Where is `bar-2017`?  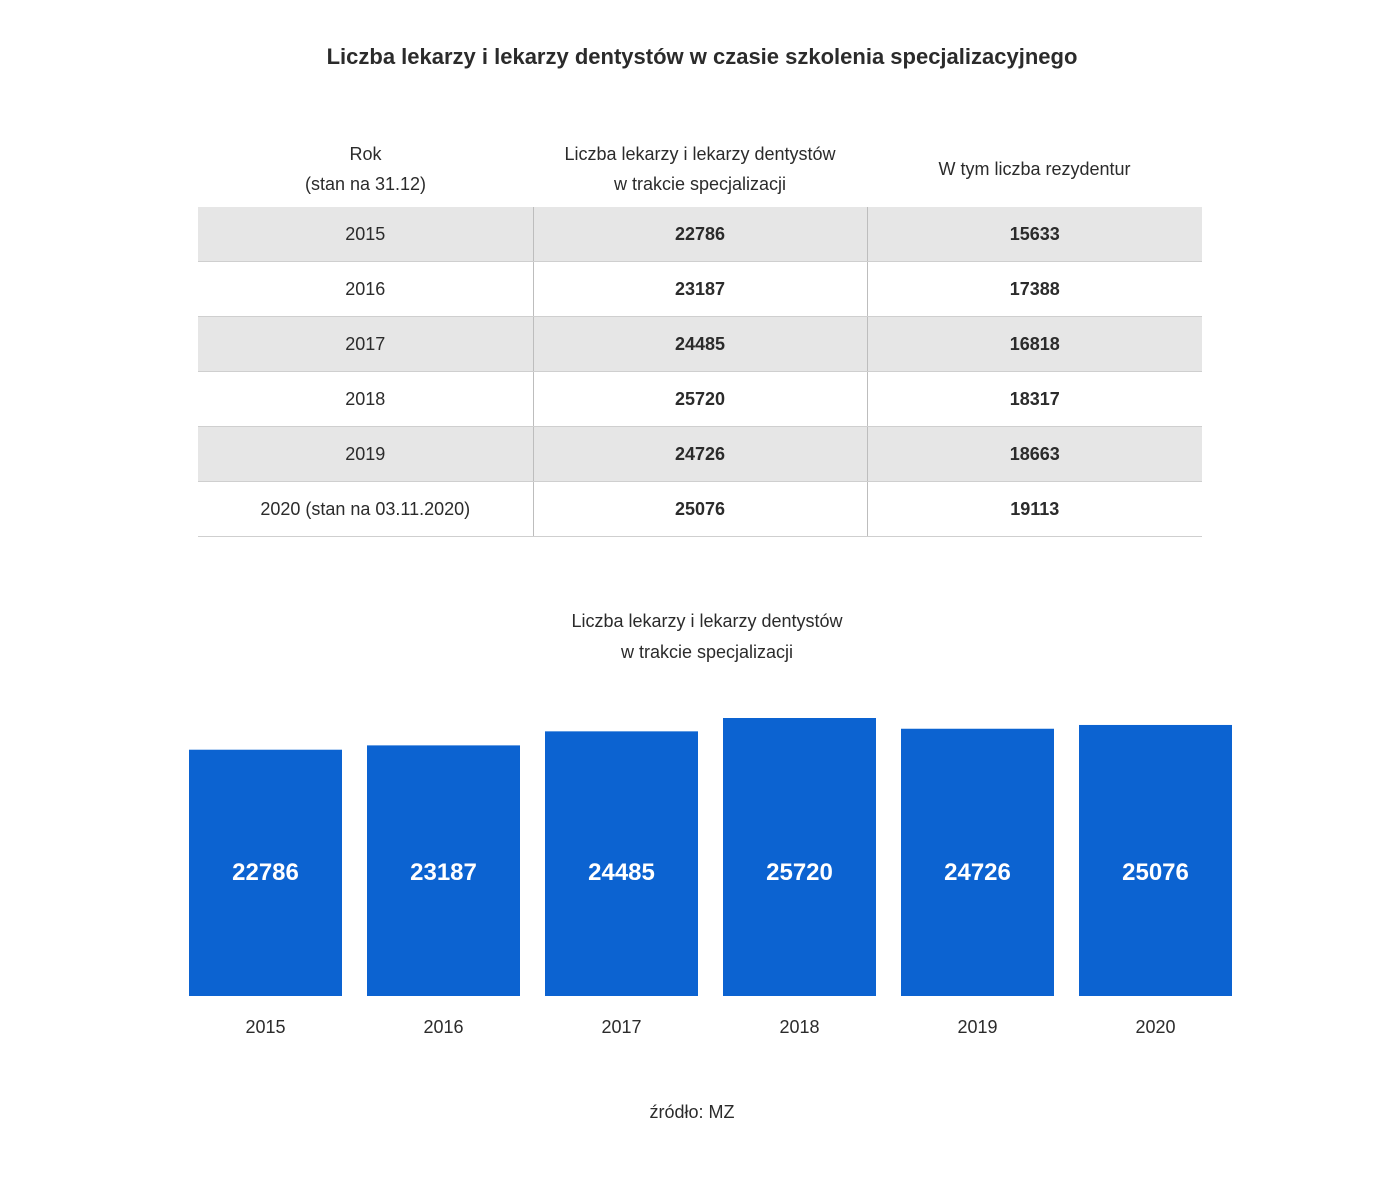 bar-2017 is located at coordinates (621, 863).